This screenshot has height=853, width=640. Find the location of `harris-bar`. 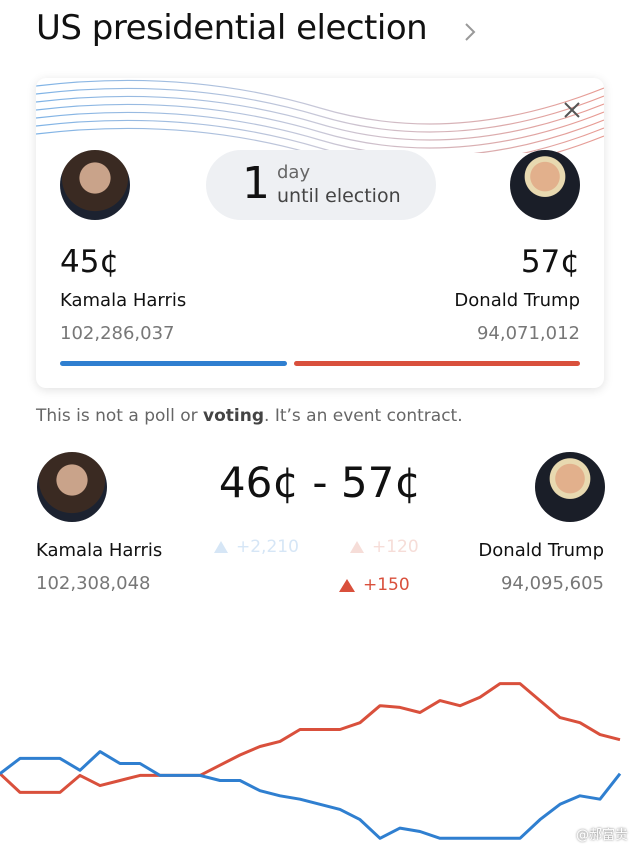

harris-bar is located at coordinates (173, 363).